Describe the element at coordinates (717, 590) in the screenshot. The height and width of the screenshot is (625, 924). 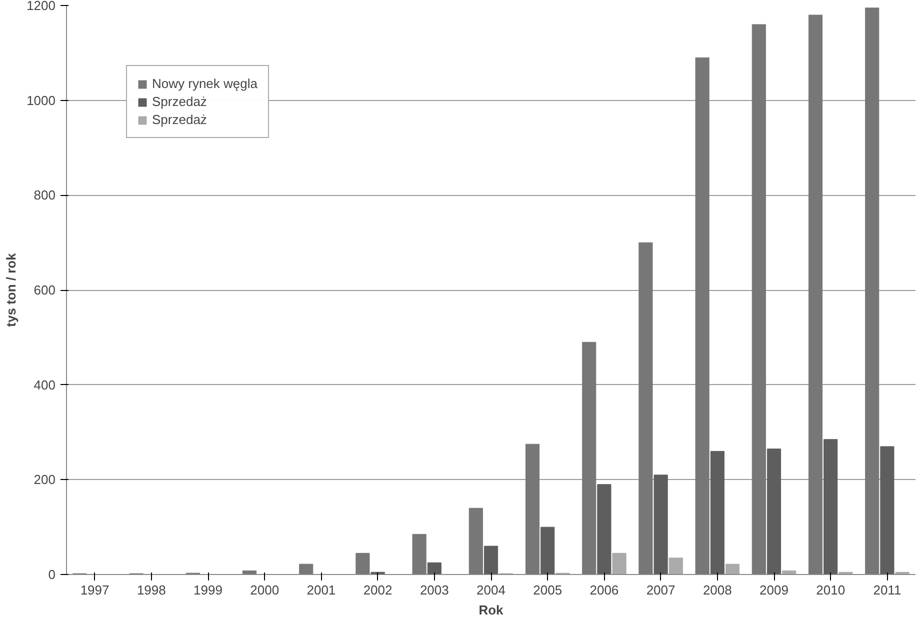
I see `x-tick-label: 2008` at that location.